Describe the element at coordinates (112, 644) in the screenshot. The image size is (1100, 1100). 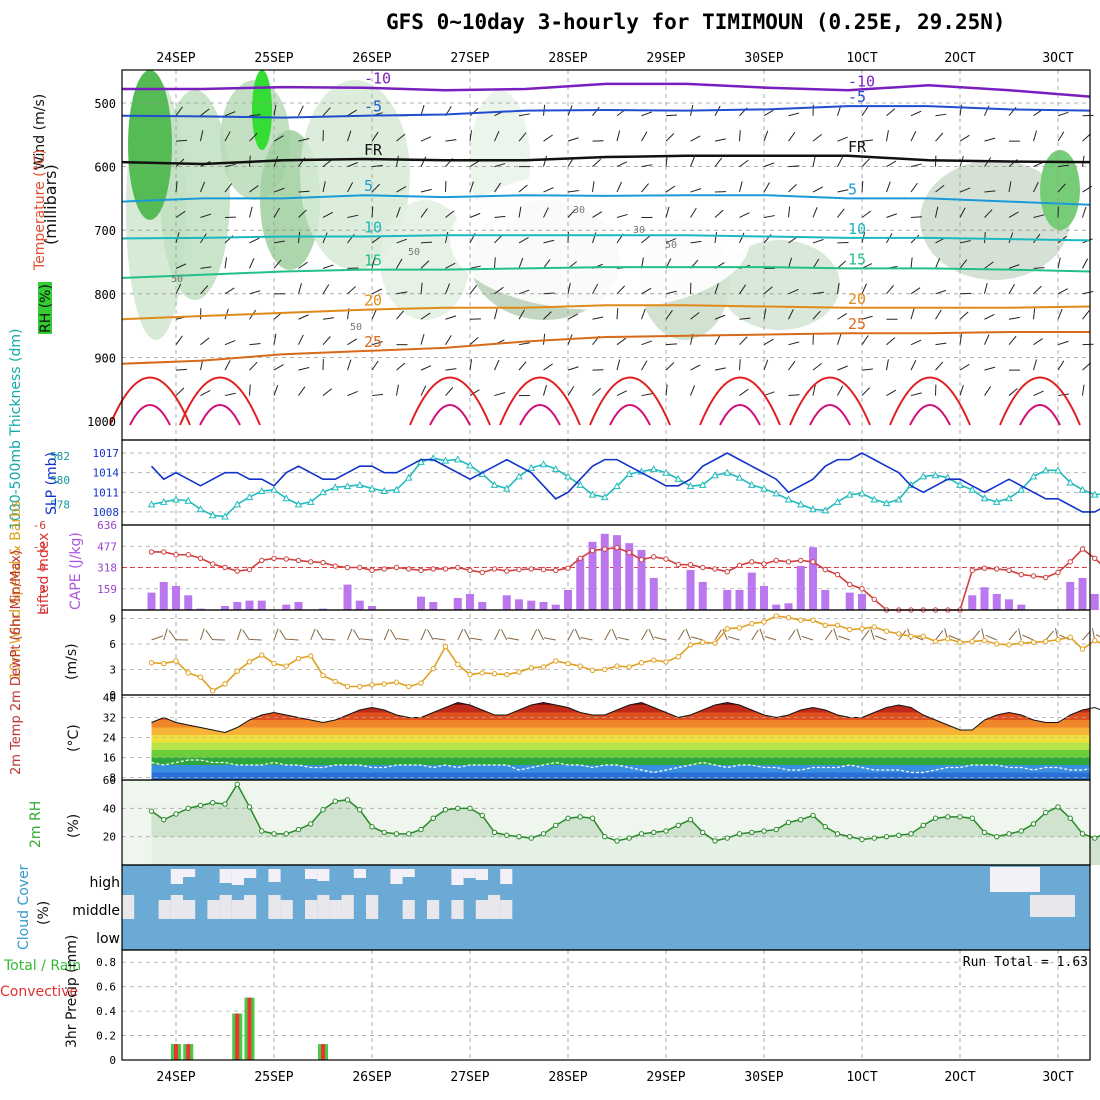
I see `wind10m-tick-label: 6` at that location.